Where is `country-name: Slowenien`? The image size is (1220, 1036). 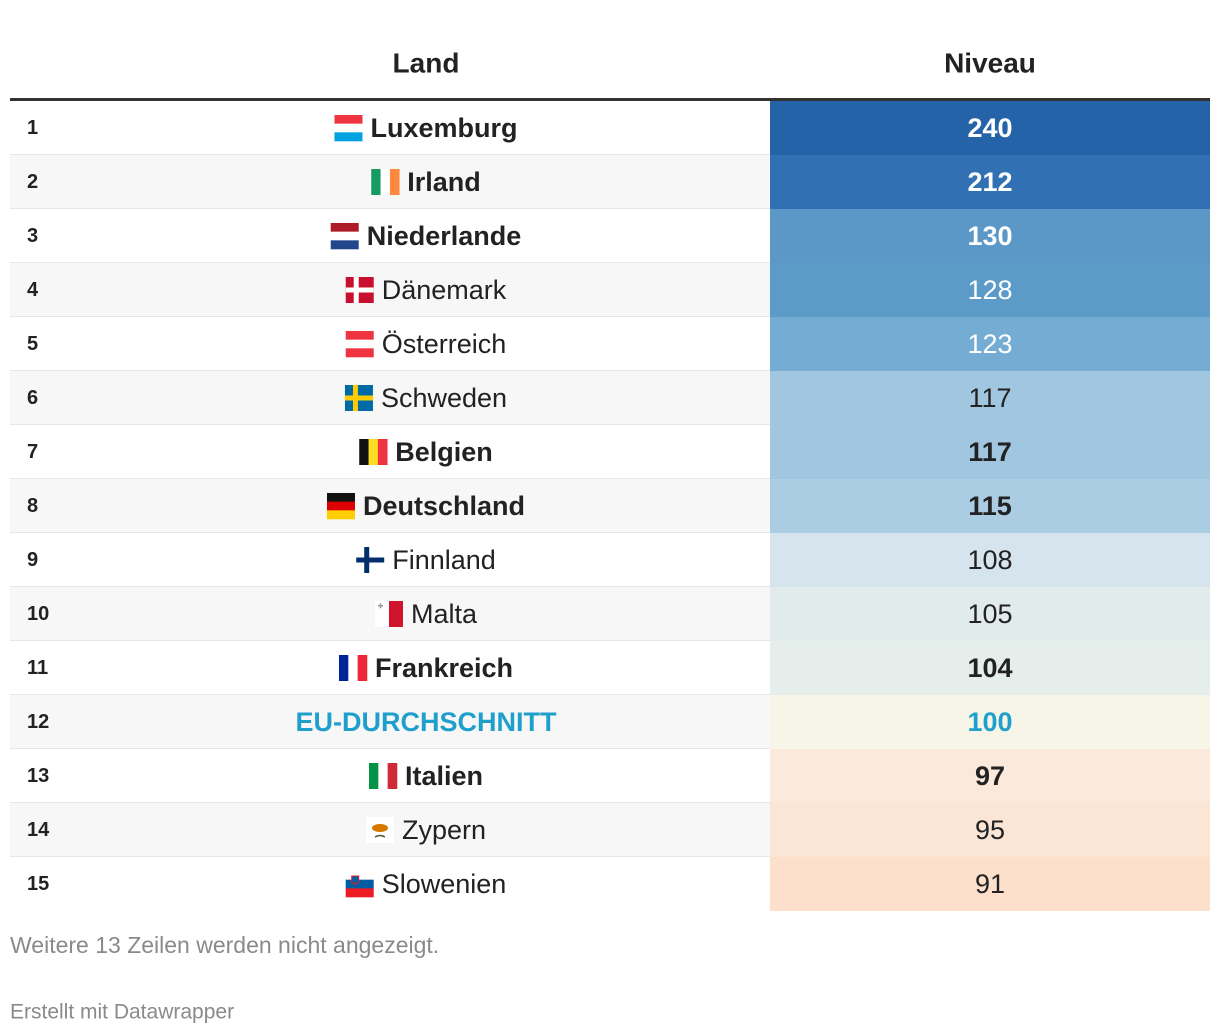 country-name: Slowenien is located at coordinates (444, 884).